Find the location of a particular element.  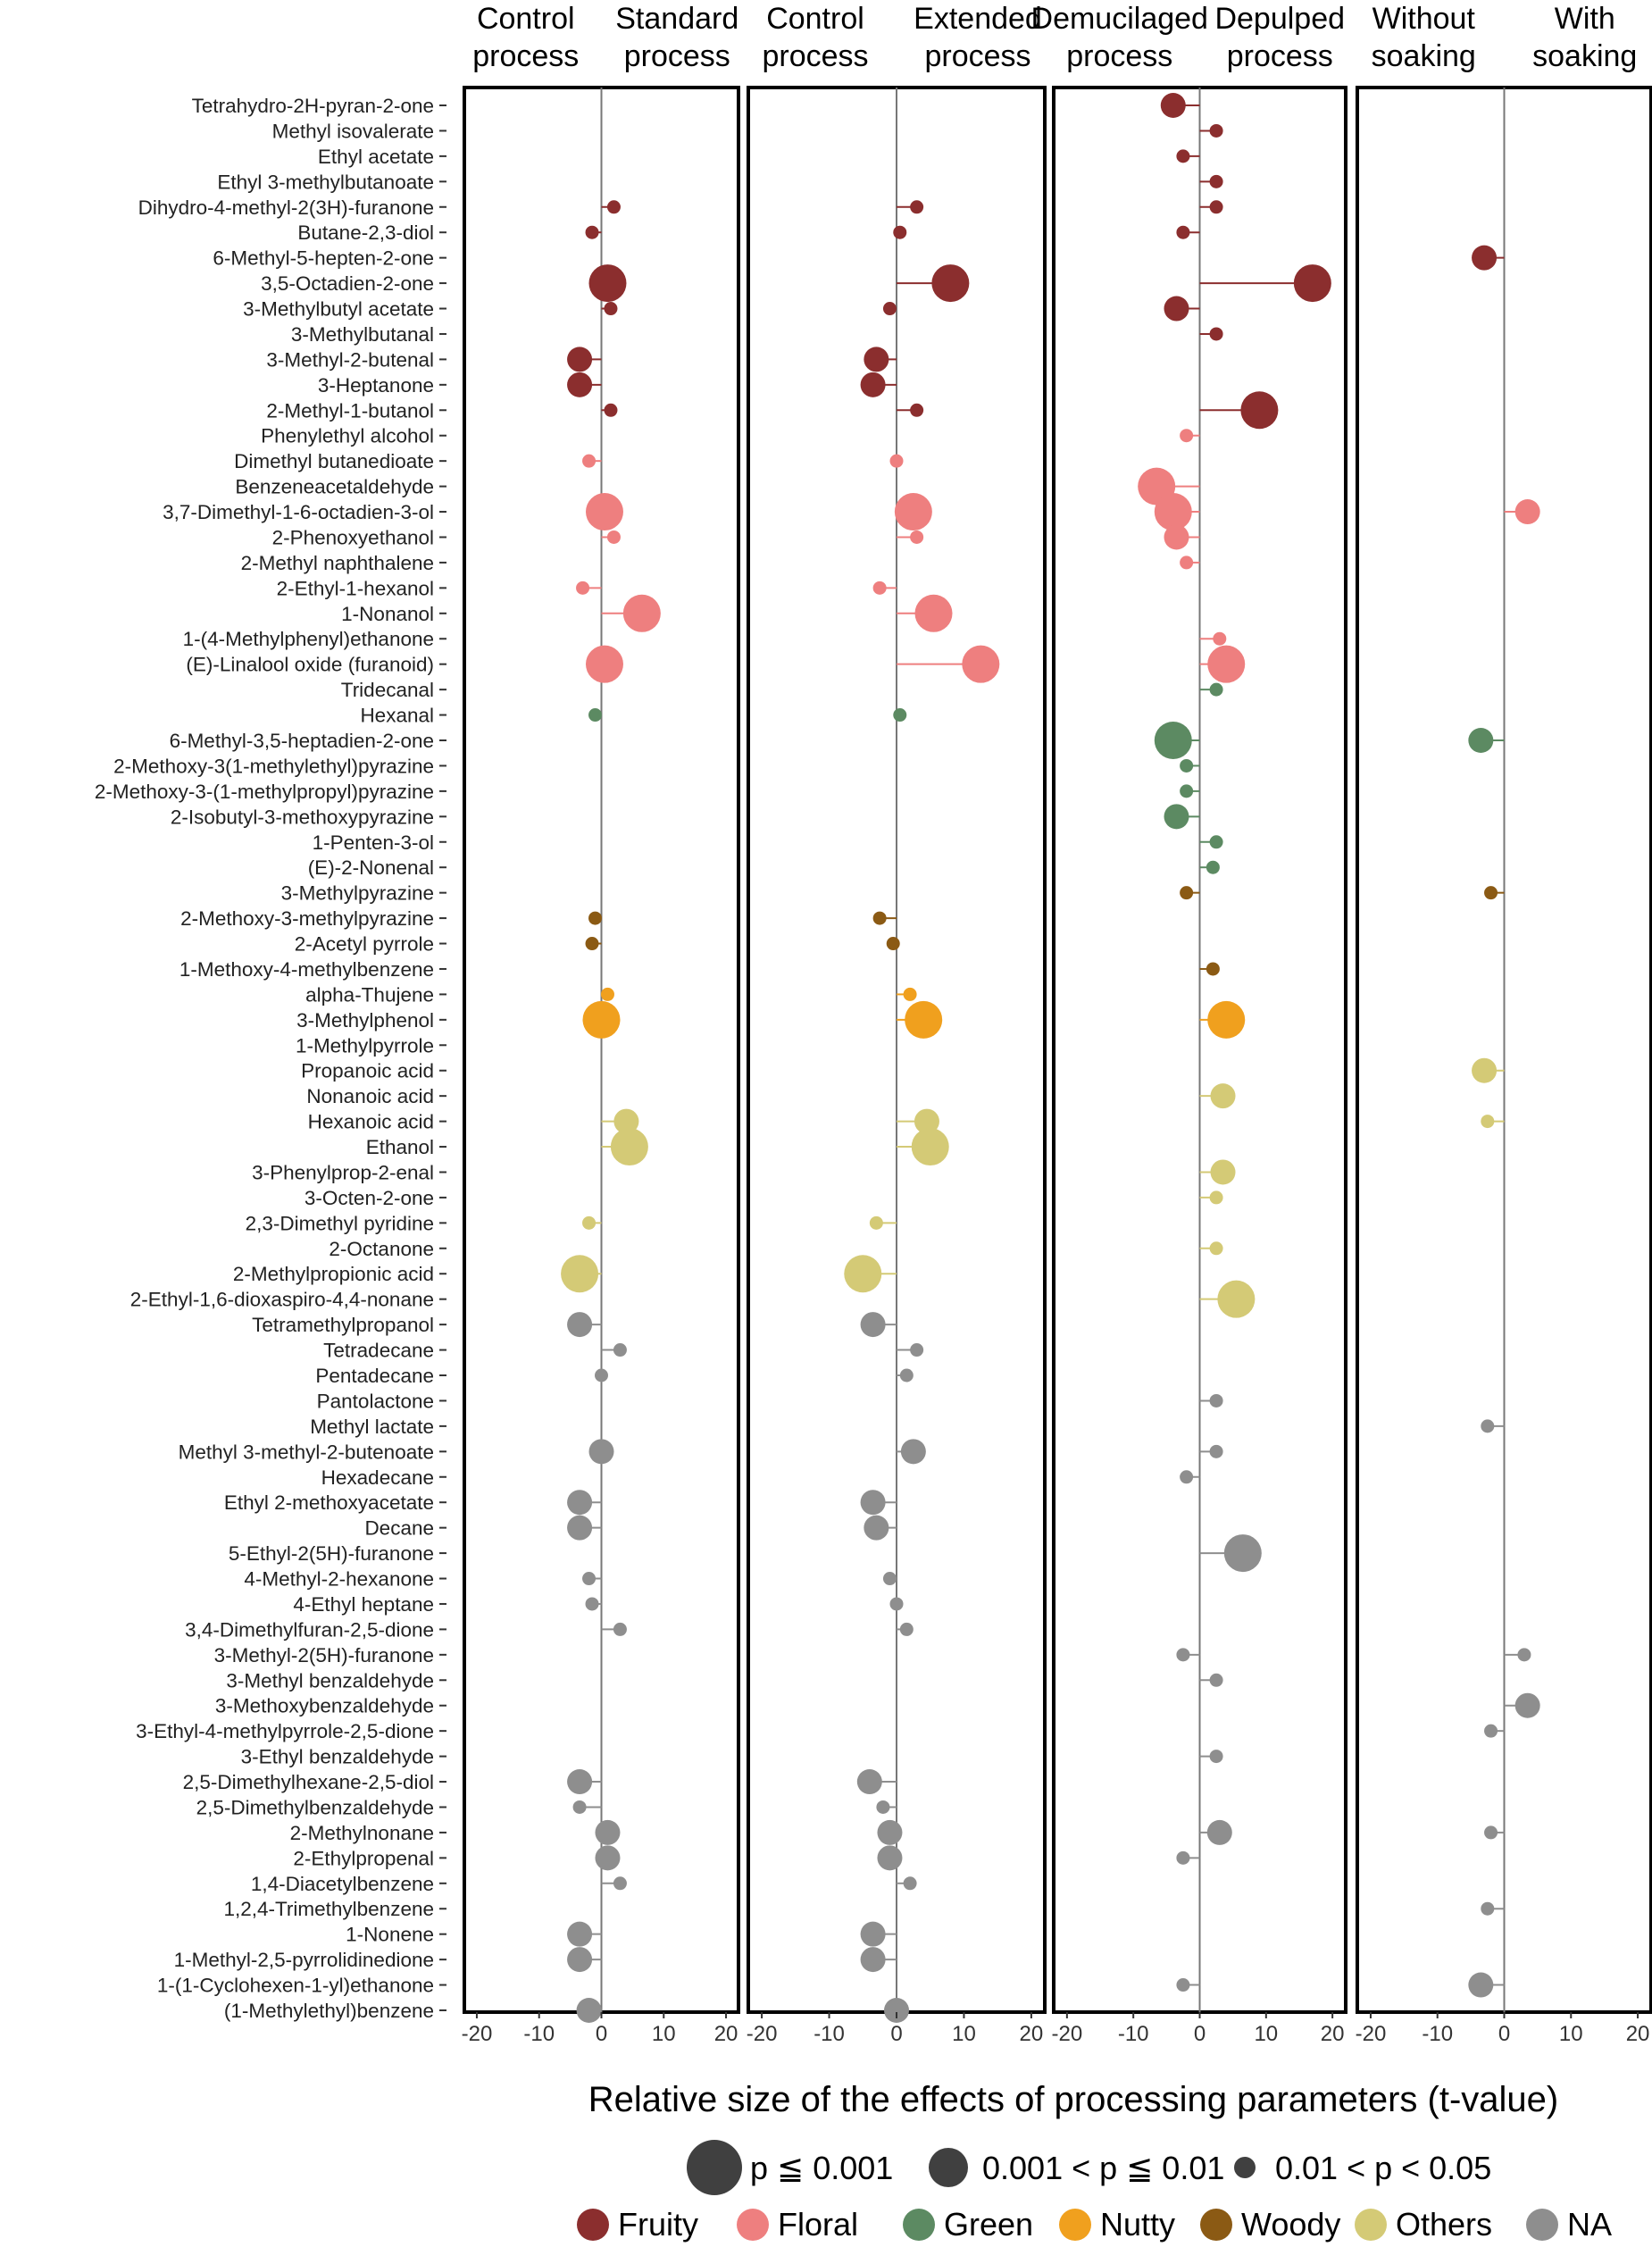

compound-label: Tridecanal is located at coordinates (387, 690).